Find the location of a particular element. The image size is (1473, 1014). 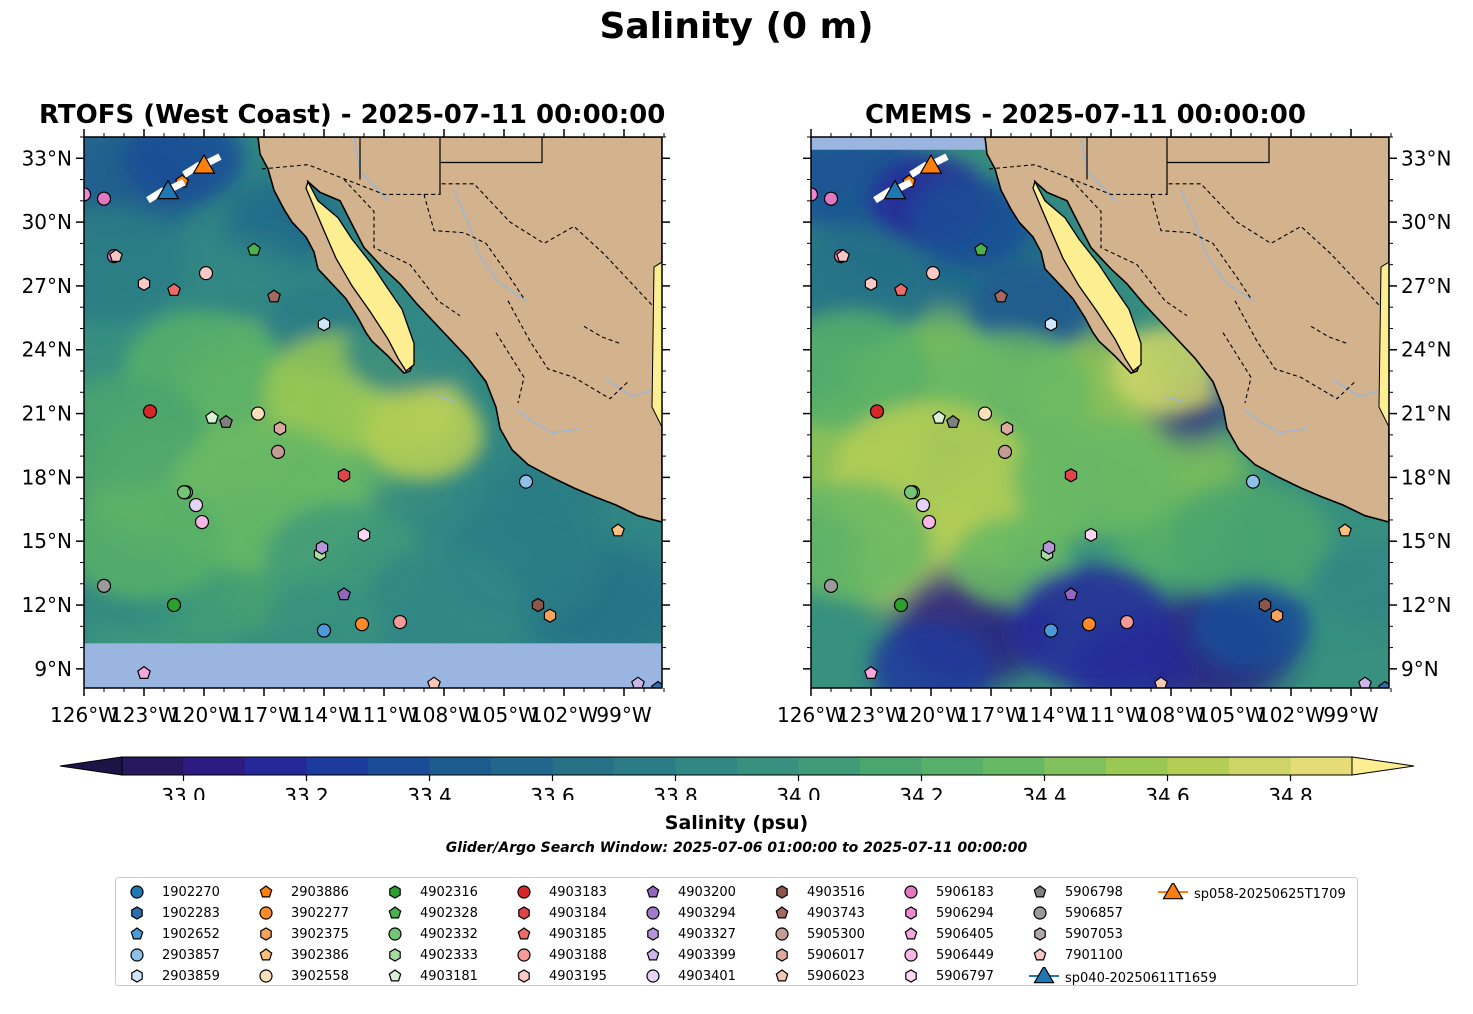

legend-item: 4902328 is located at coordinates (431, 913).